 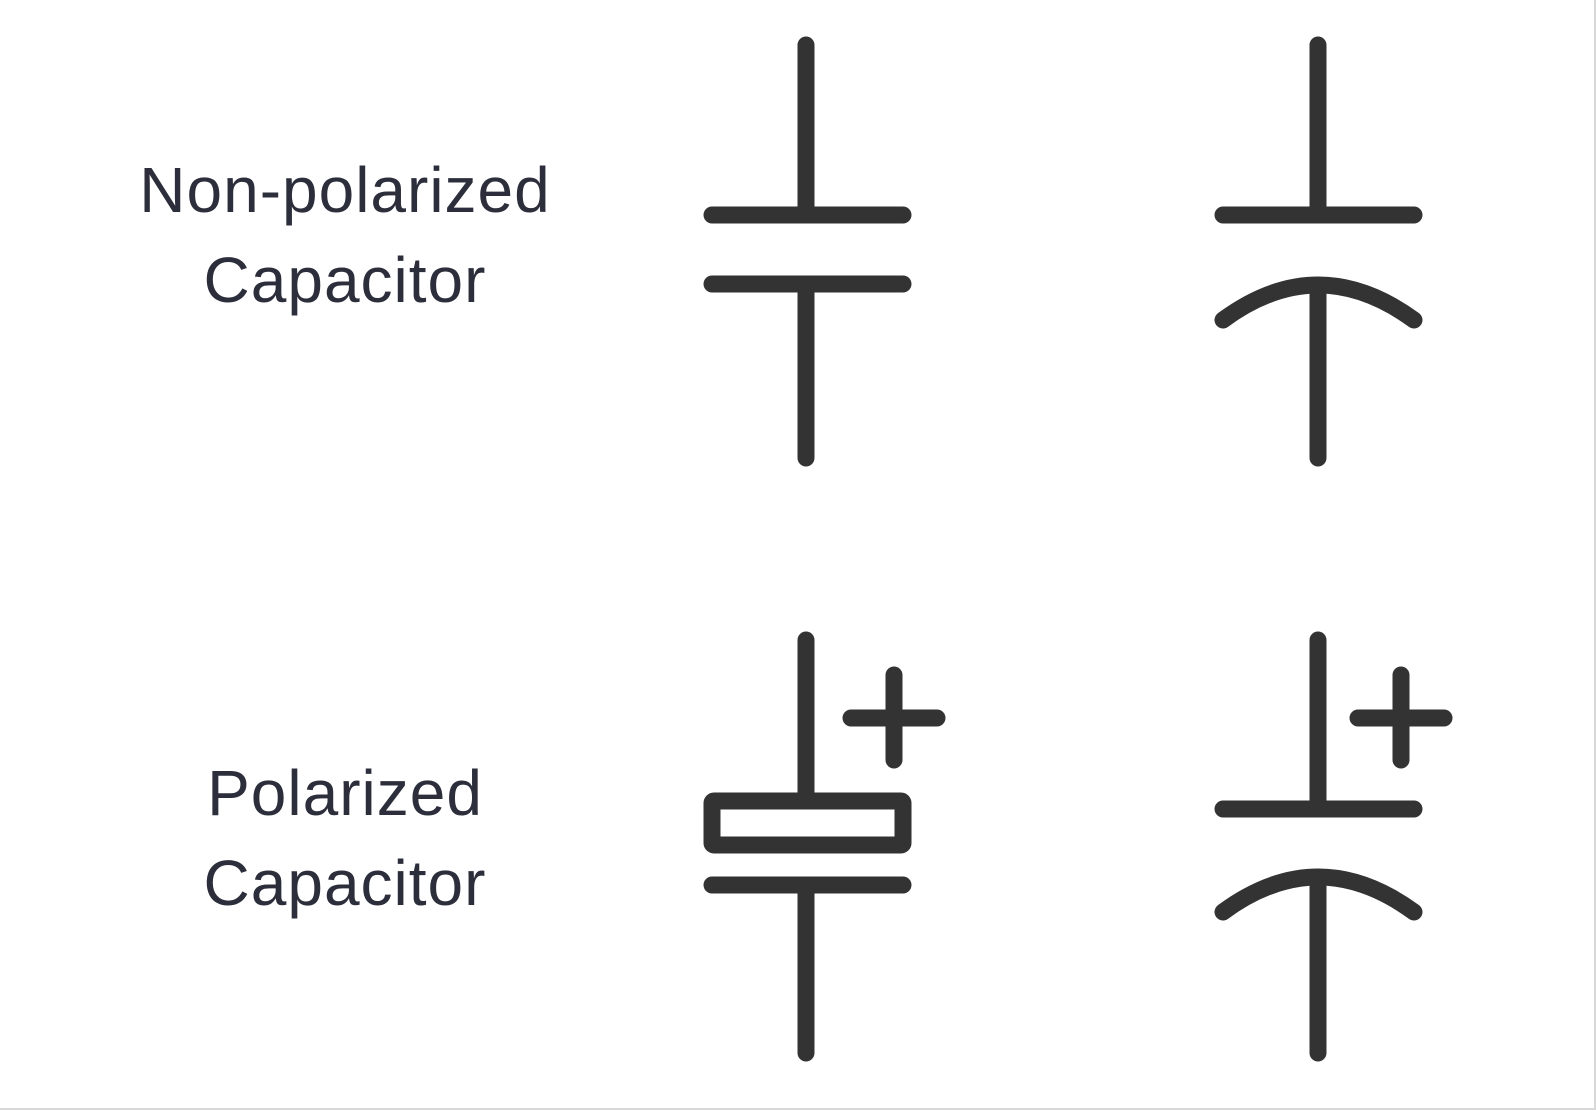 What do you see at coordinates (345, 793) in the screenshot?
I see `polarized-label-line1: Polarized` at bounding box center [345, 793].